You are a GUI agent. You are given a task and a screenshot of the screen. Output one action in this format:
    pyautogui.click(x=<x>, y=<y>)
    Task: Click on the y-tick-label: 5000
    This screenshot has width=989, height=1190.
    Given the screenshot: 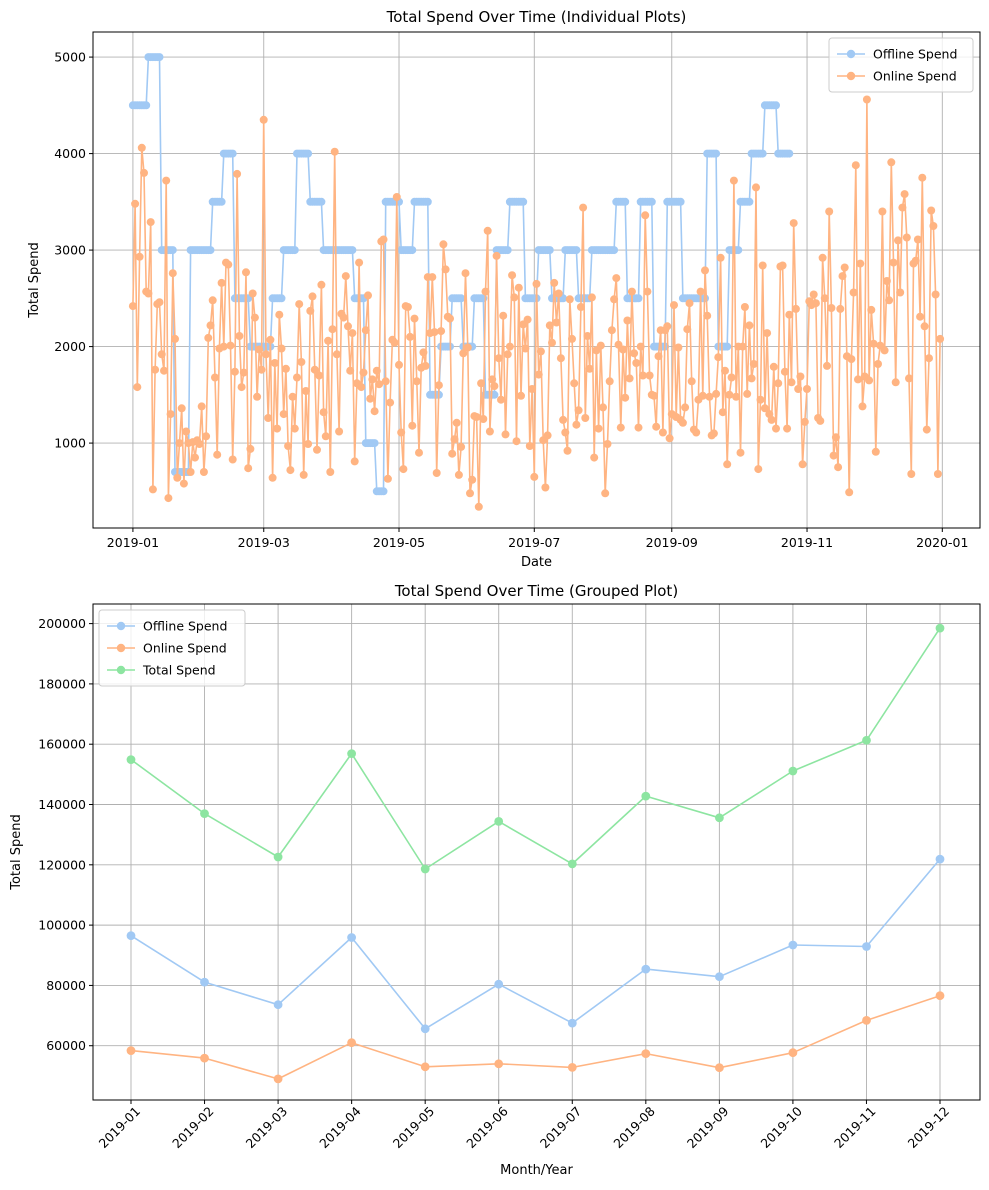 What is the action you would take?
    pyautogui.click(x=70, y=57)
    